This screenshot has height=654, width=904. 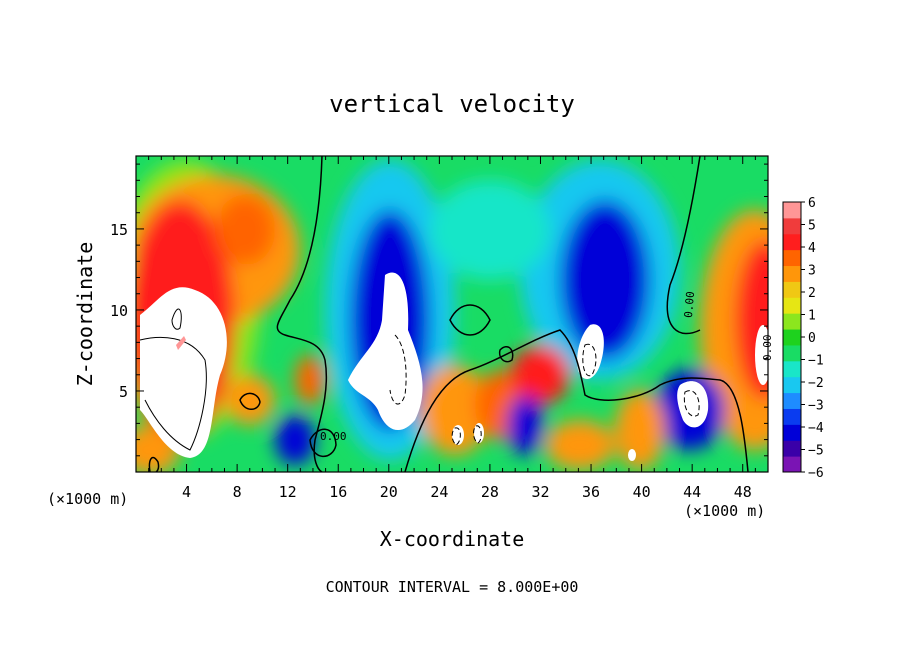 I want to click on y-axis-label: Z-coordinate, so click(x=85, y=314).